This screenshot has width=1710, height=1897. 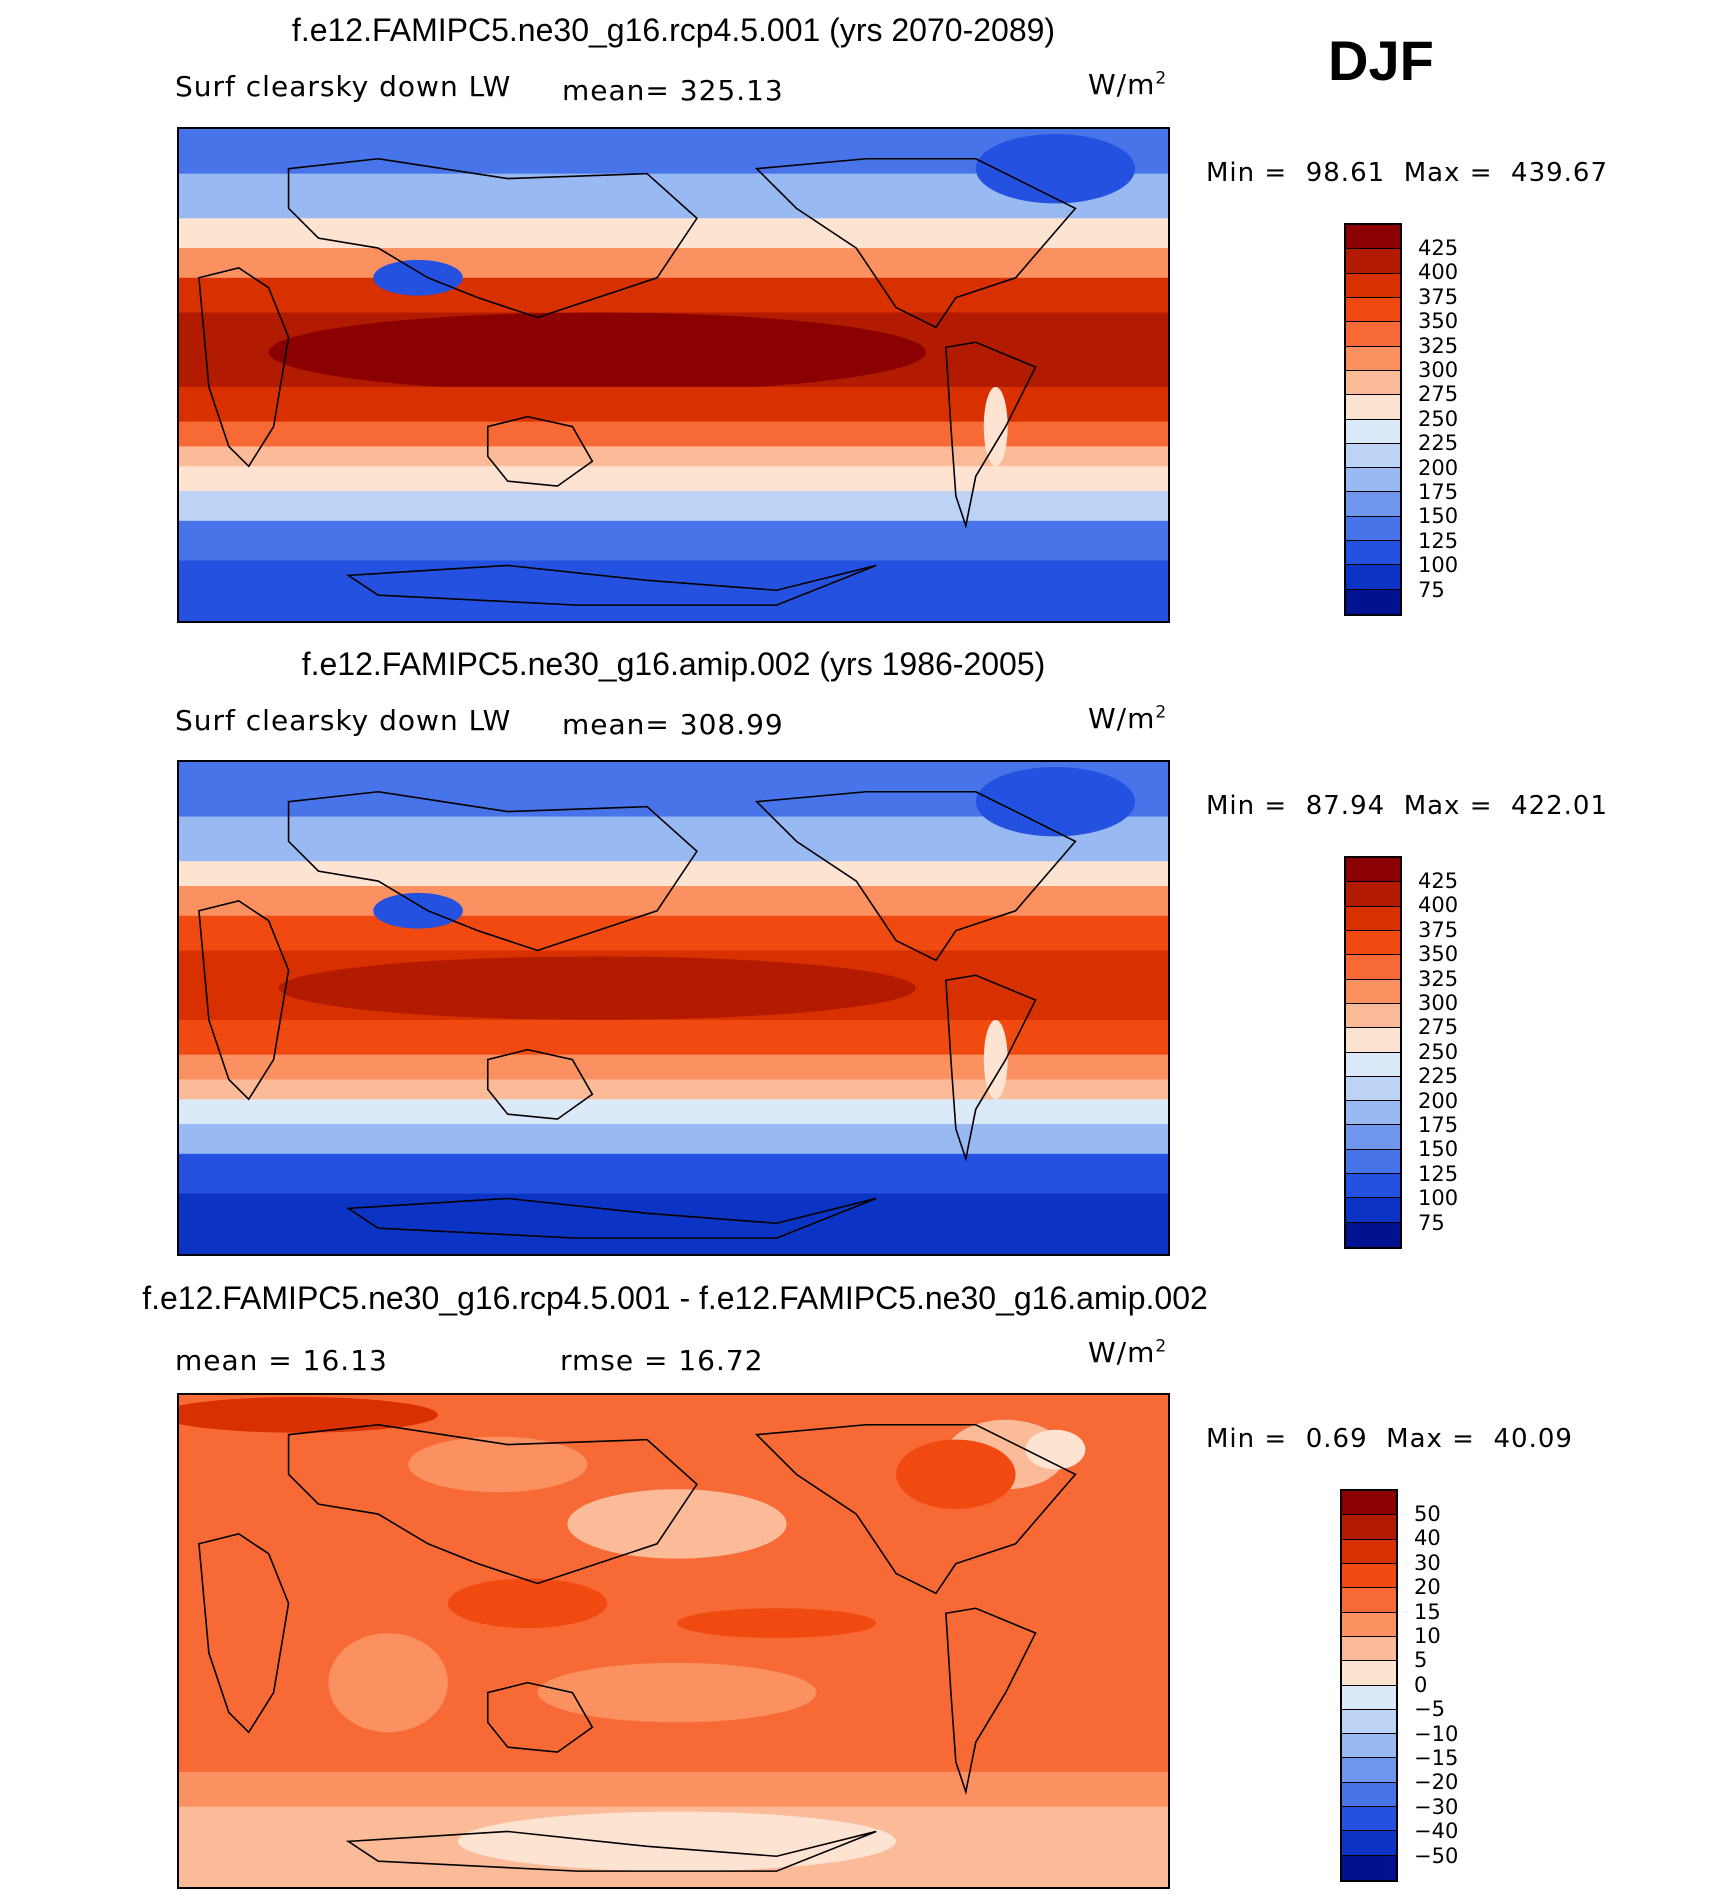 I want to click on panel-1-units: W/m2, so click(x=1128, y=84).